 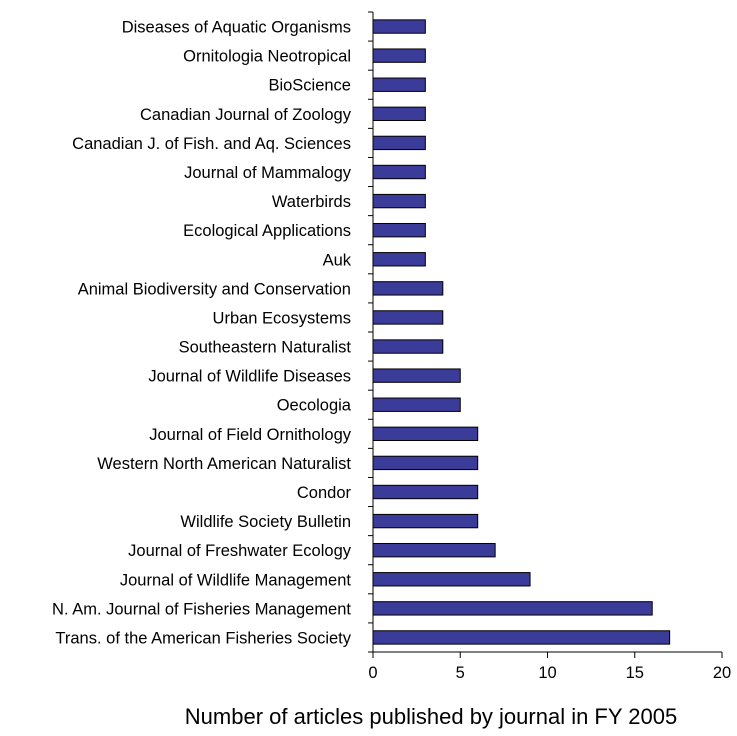 What do you see at coordinates (214, 289) in the screenshot?
I see `category-label: Animal Biodiversity and Conservation` at bounding box center [214, 289].